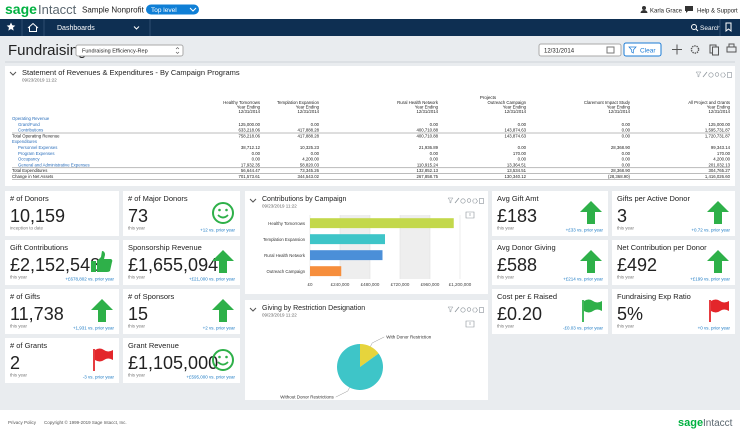 This screenshot has height=432, width=740. I want to click on kpi-title: Avg Gift Amt, so click(518, 198).